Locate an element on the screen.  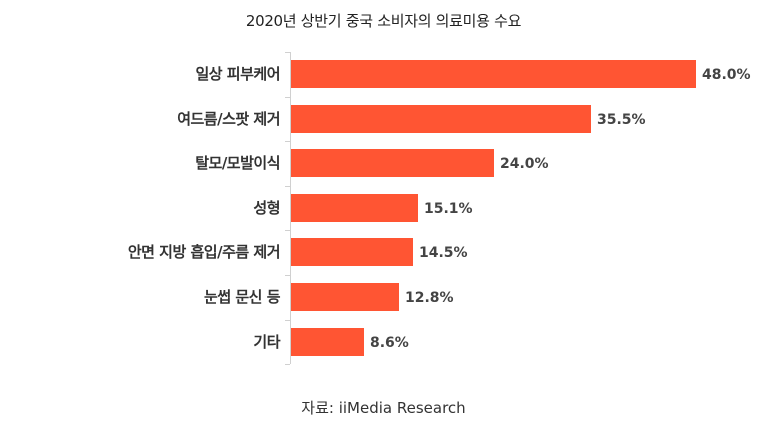
bar-row: 여드름/스팟 제거 35.5% is located at coordinates (383, 119).